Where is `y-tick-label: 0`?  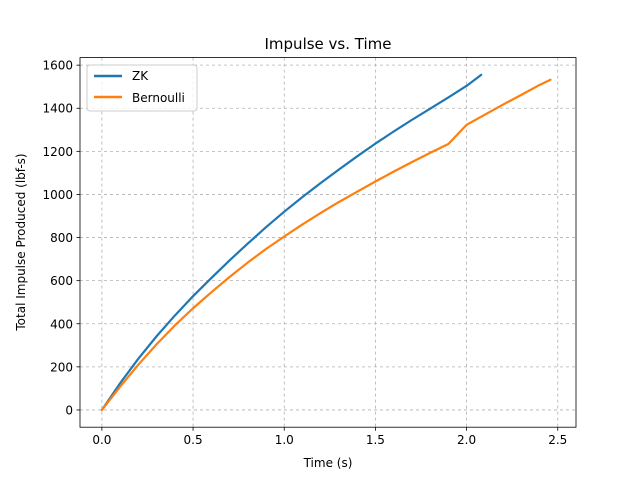 y-tick-label: 0 is located at coordinates (69, 410).